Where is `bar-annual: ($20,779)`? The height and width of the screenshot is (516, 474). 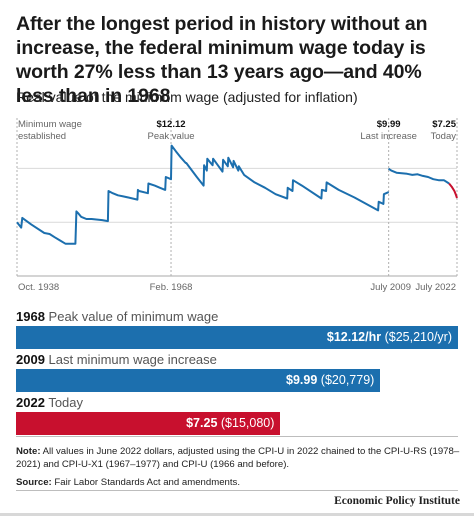 bar-annual: ($20,779) is located at coordinates (347, 380).